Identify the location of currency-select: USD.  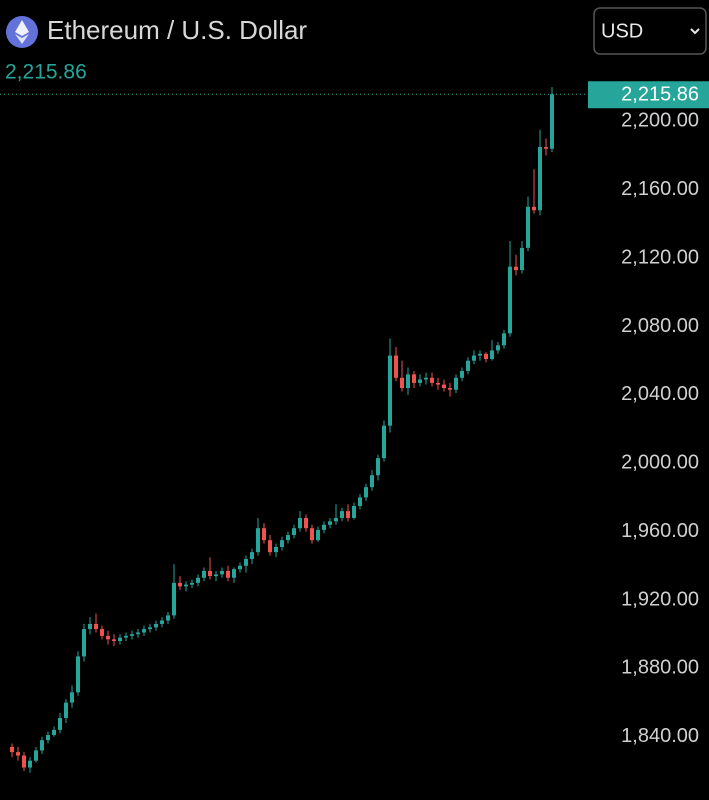
(650, 31).